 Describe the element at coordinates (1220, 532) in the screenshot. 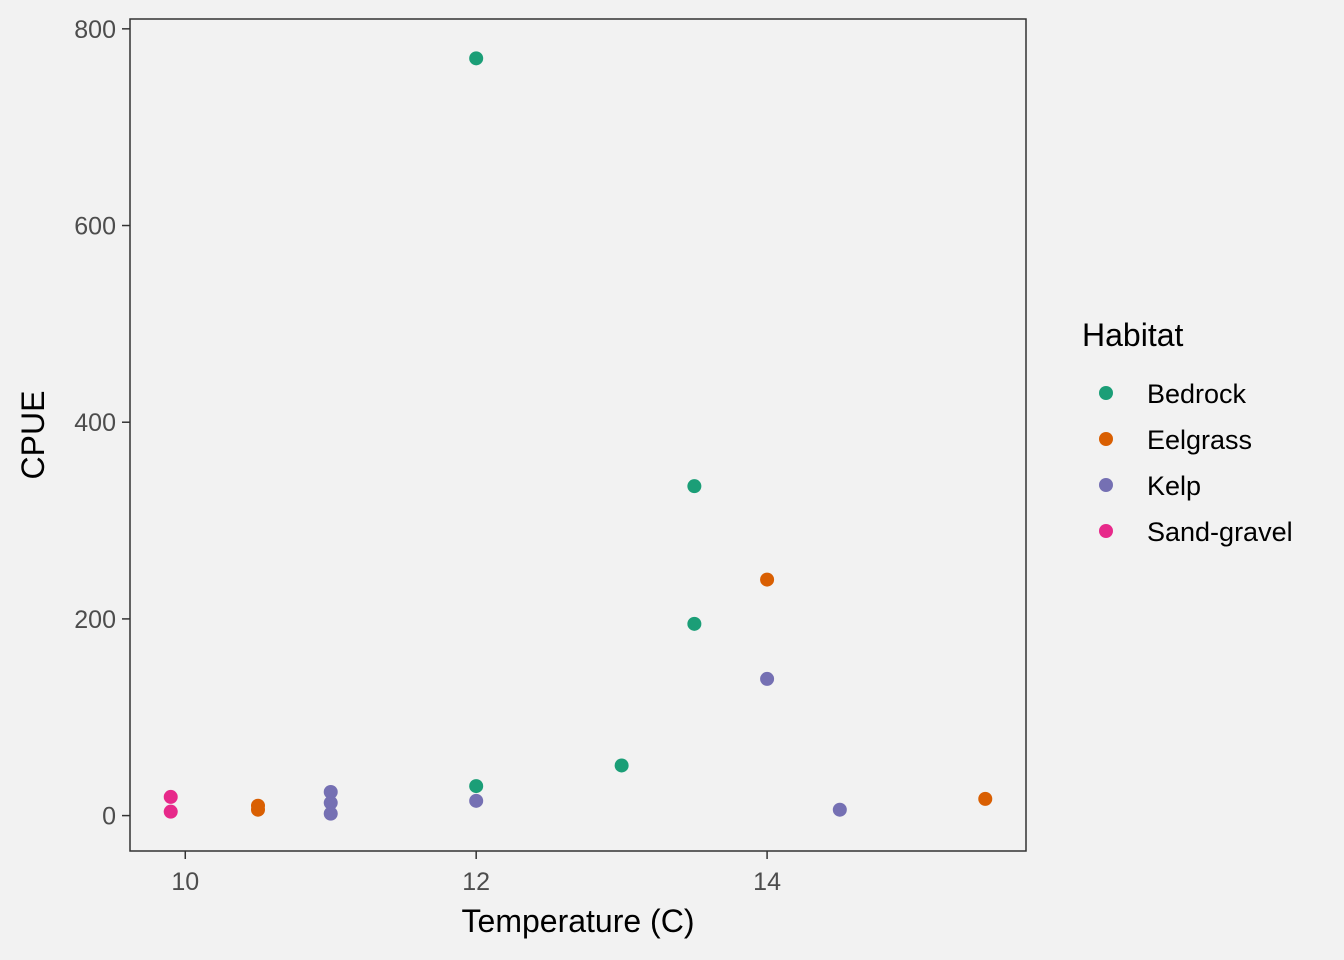

I see `legend-label-sand-gravel: Sand-gravel` at that location.